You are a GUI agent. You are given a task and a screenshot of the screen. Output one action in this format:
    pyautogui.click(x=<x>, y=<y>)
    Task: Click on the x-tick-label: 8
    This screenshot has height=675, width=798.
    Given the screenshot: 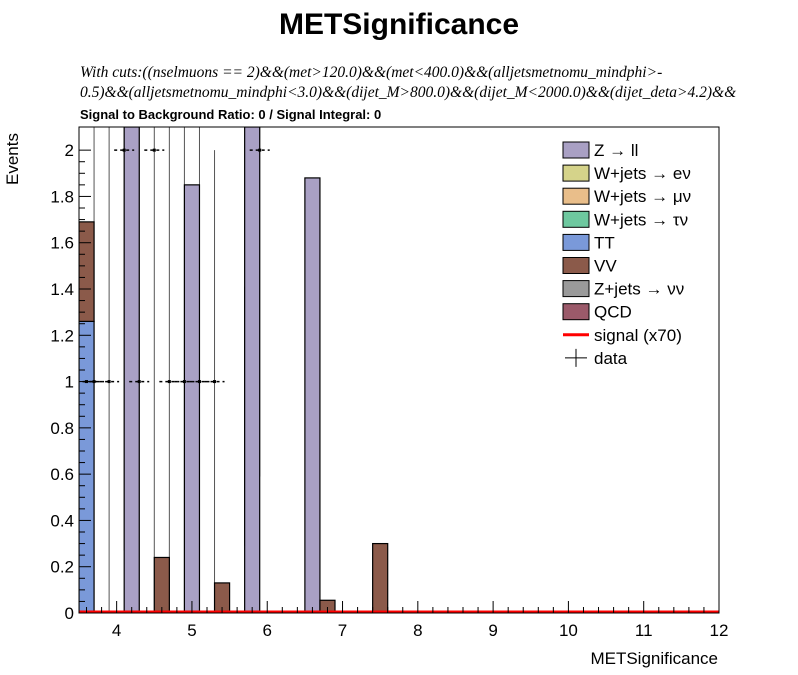 What is the action you would take?
    pyautogui.click(x=417, y=630)
    